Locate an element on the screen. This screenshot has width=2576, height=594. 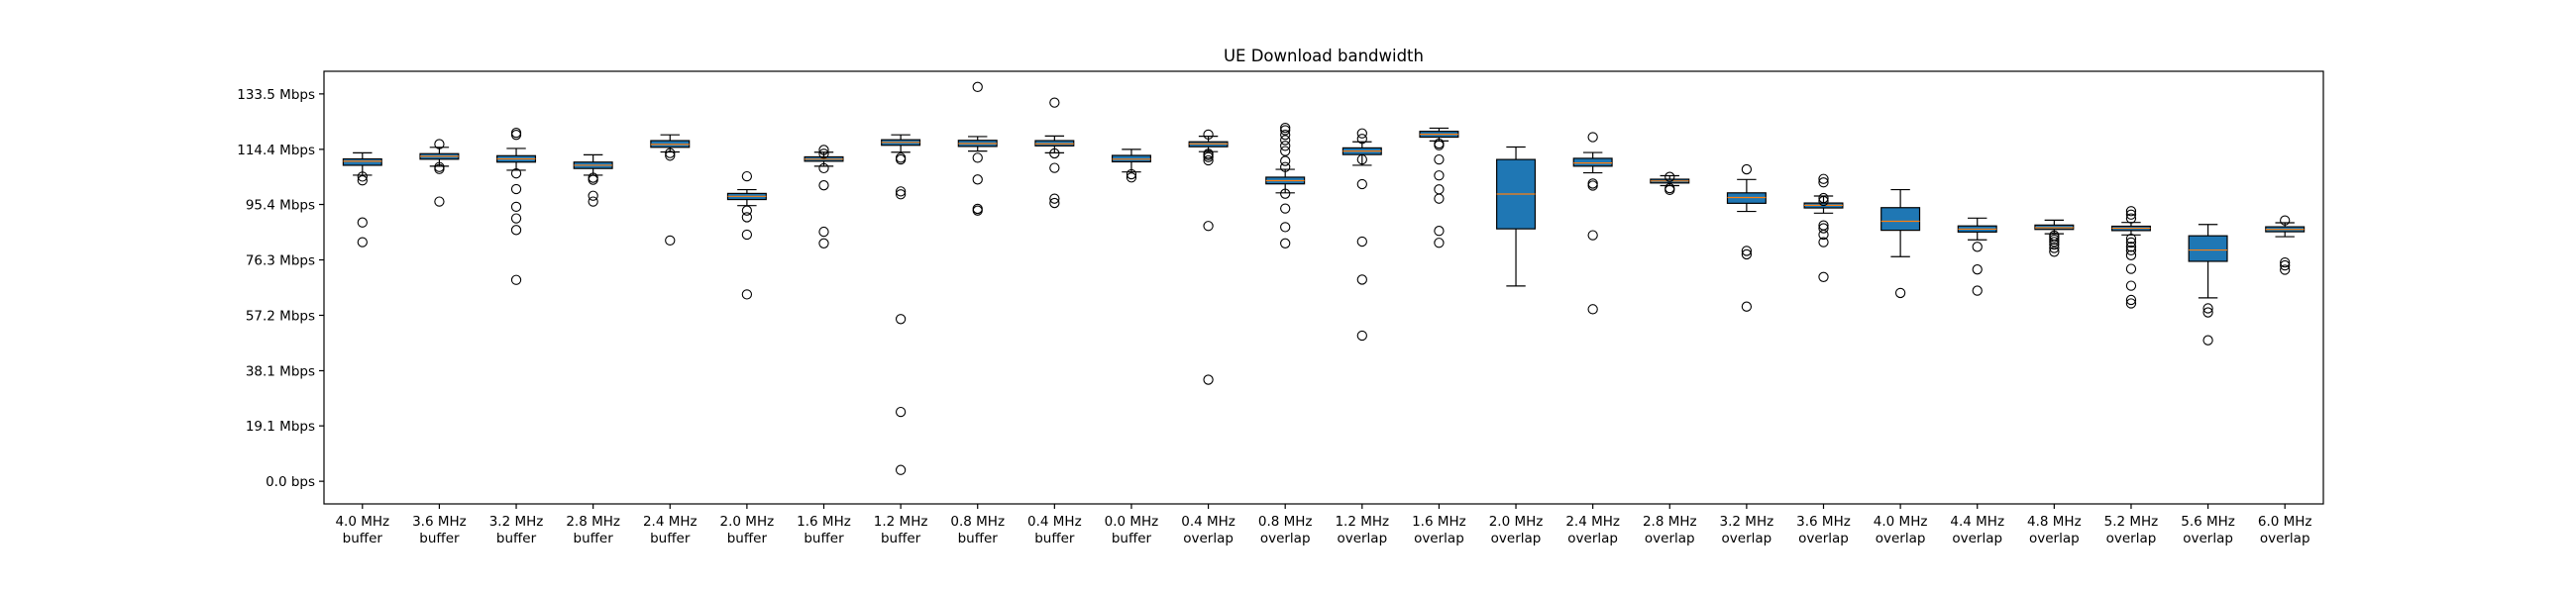
x-tick-label-line1: 5.6 MHz is located at coordinates (2208, 522).